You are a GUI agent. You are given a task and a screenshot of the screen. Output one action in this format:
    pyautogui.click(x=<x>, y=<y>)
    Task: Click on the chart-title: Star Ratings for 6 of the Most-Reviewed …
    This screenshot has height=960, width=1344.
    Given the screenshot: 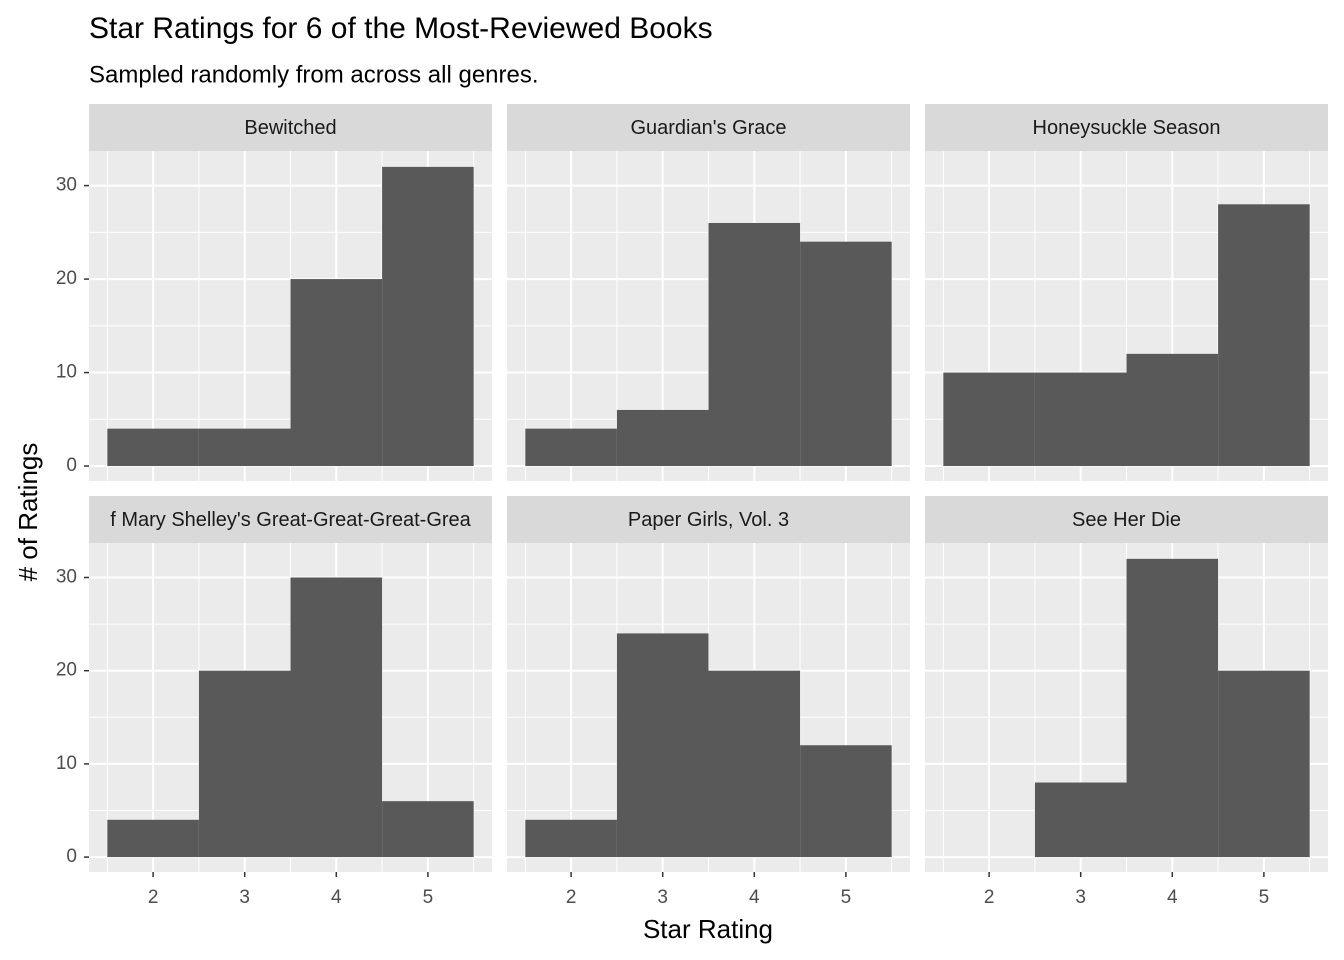 What is the action you would take?
    pyautogui.click(x=401, y=28)
    